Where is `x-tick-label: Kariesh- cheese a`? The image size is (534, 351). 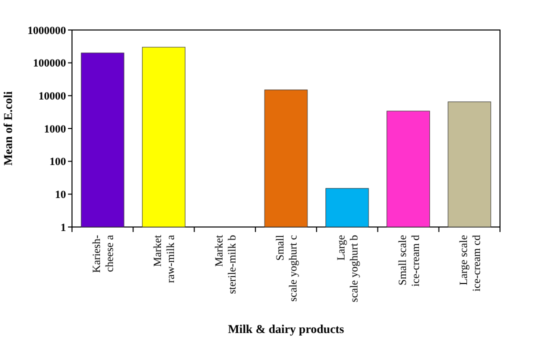 x-tick-label: Kariesh- cheese a is located at coordinates (103, 253).